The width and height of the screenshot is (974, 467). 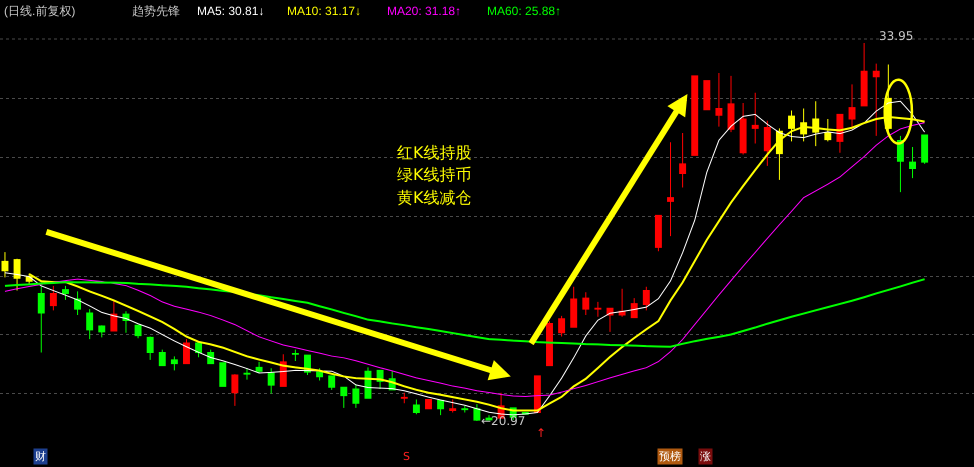 I want to click on annotation: 红K线持股, so click(x=434, y=152).